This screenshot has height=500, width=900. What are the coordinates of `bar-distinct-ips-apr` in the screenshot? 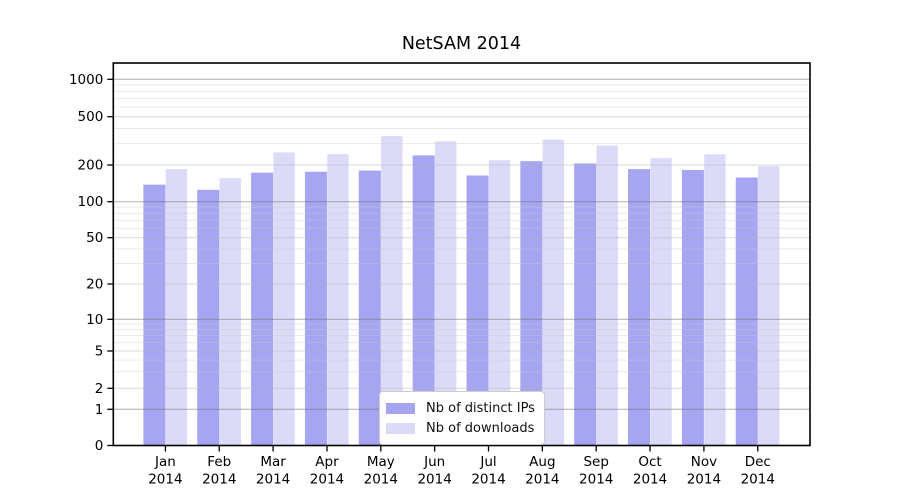 It's located at (315, 308).